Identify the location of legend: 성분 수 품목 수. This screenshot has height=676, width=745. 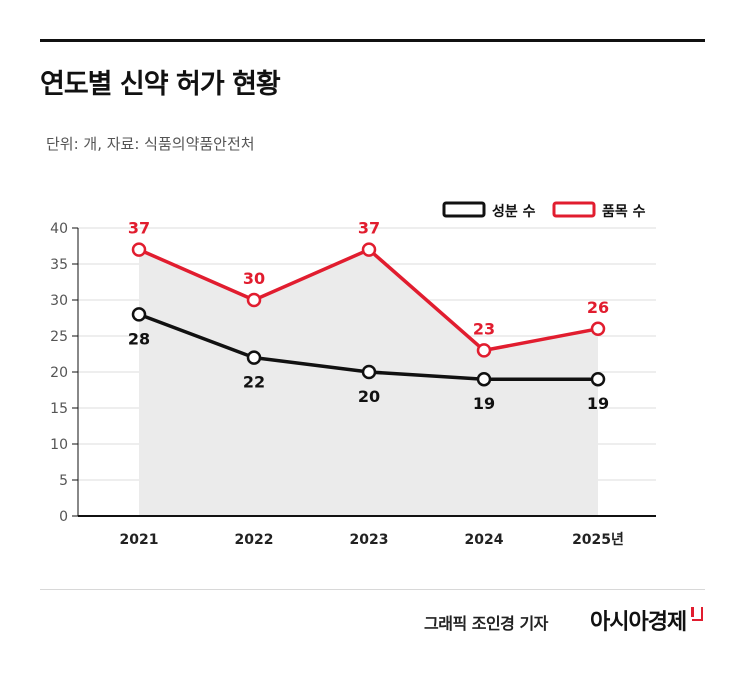
(544, 210).